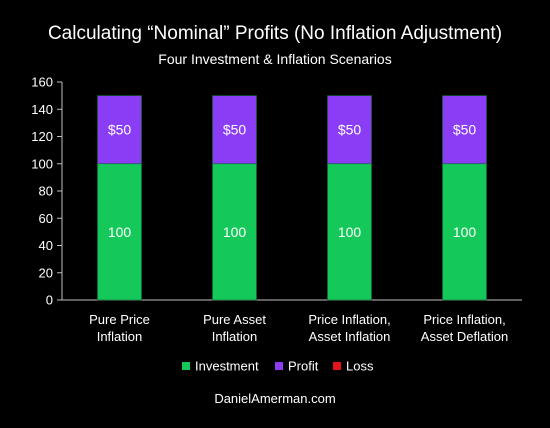 The height and width of the screenshot is (428, 550). Describe the element at coordinates (360, 366) in the screenshot. I see `legend-label-loss: Loss` at that location.